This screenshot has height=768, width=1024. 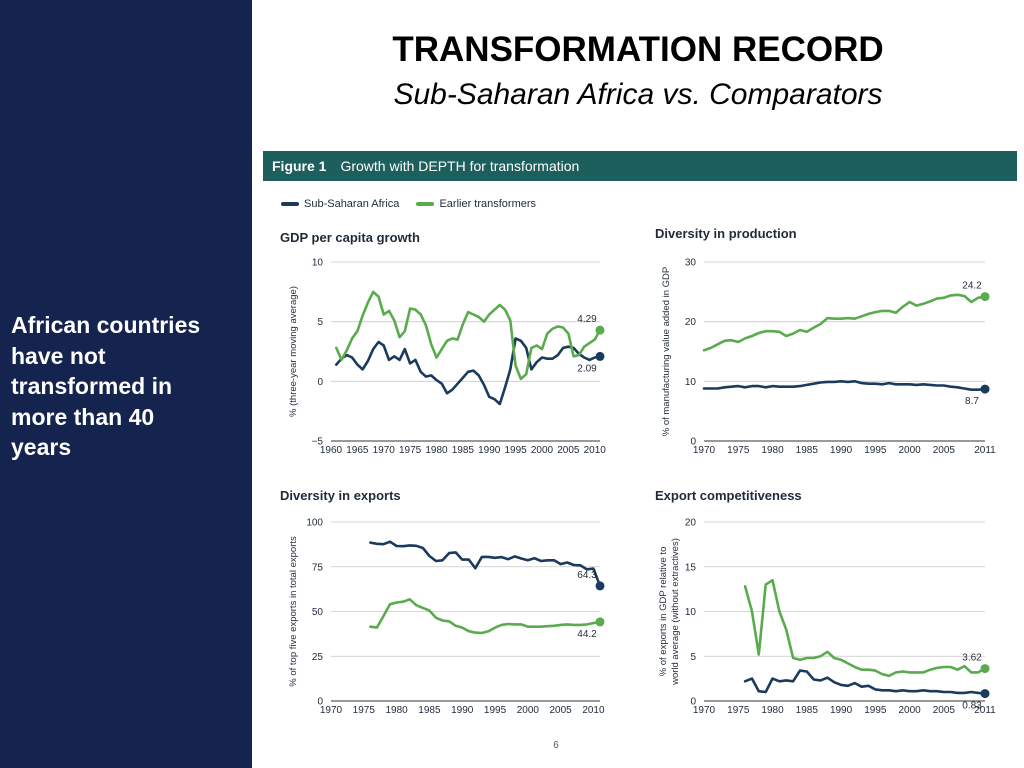 I want to click on legend-swatch-ssa, so click(x=290, y=204).